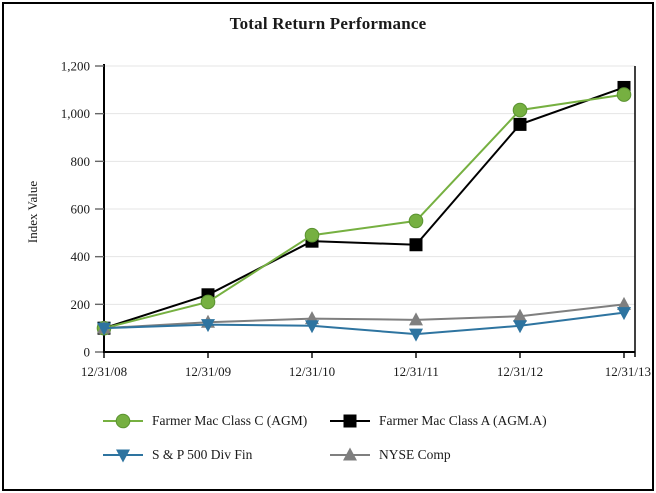 This screenshot has width=656, height=493. What do you see at coordinates (81, 304) in the screenshot?
I see `y-tick-label: 200` at bounding box center [81, 304].